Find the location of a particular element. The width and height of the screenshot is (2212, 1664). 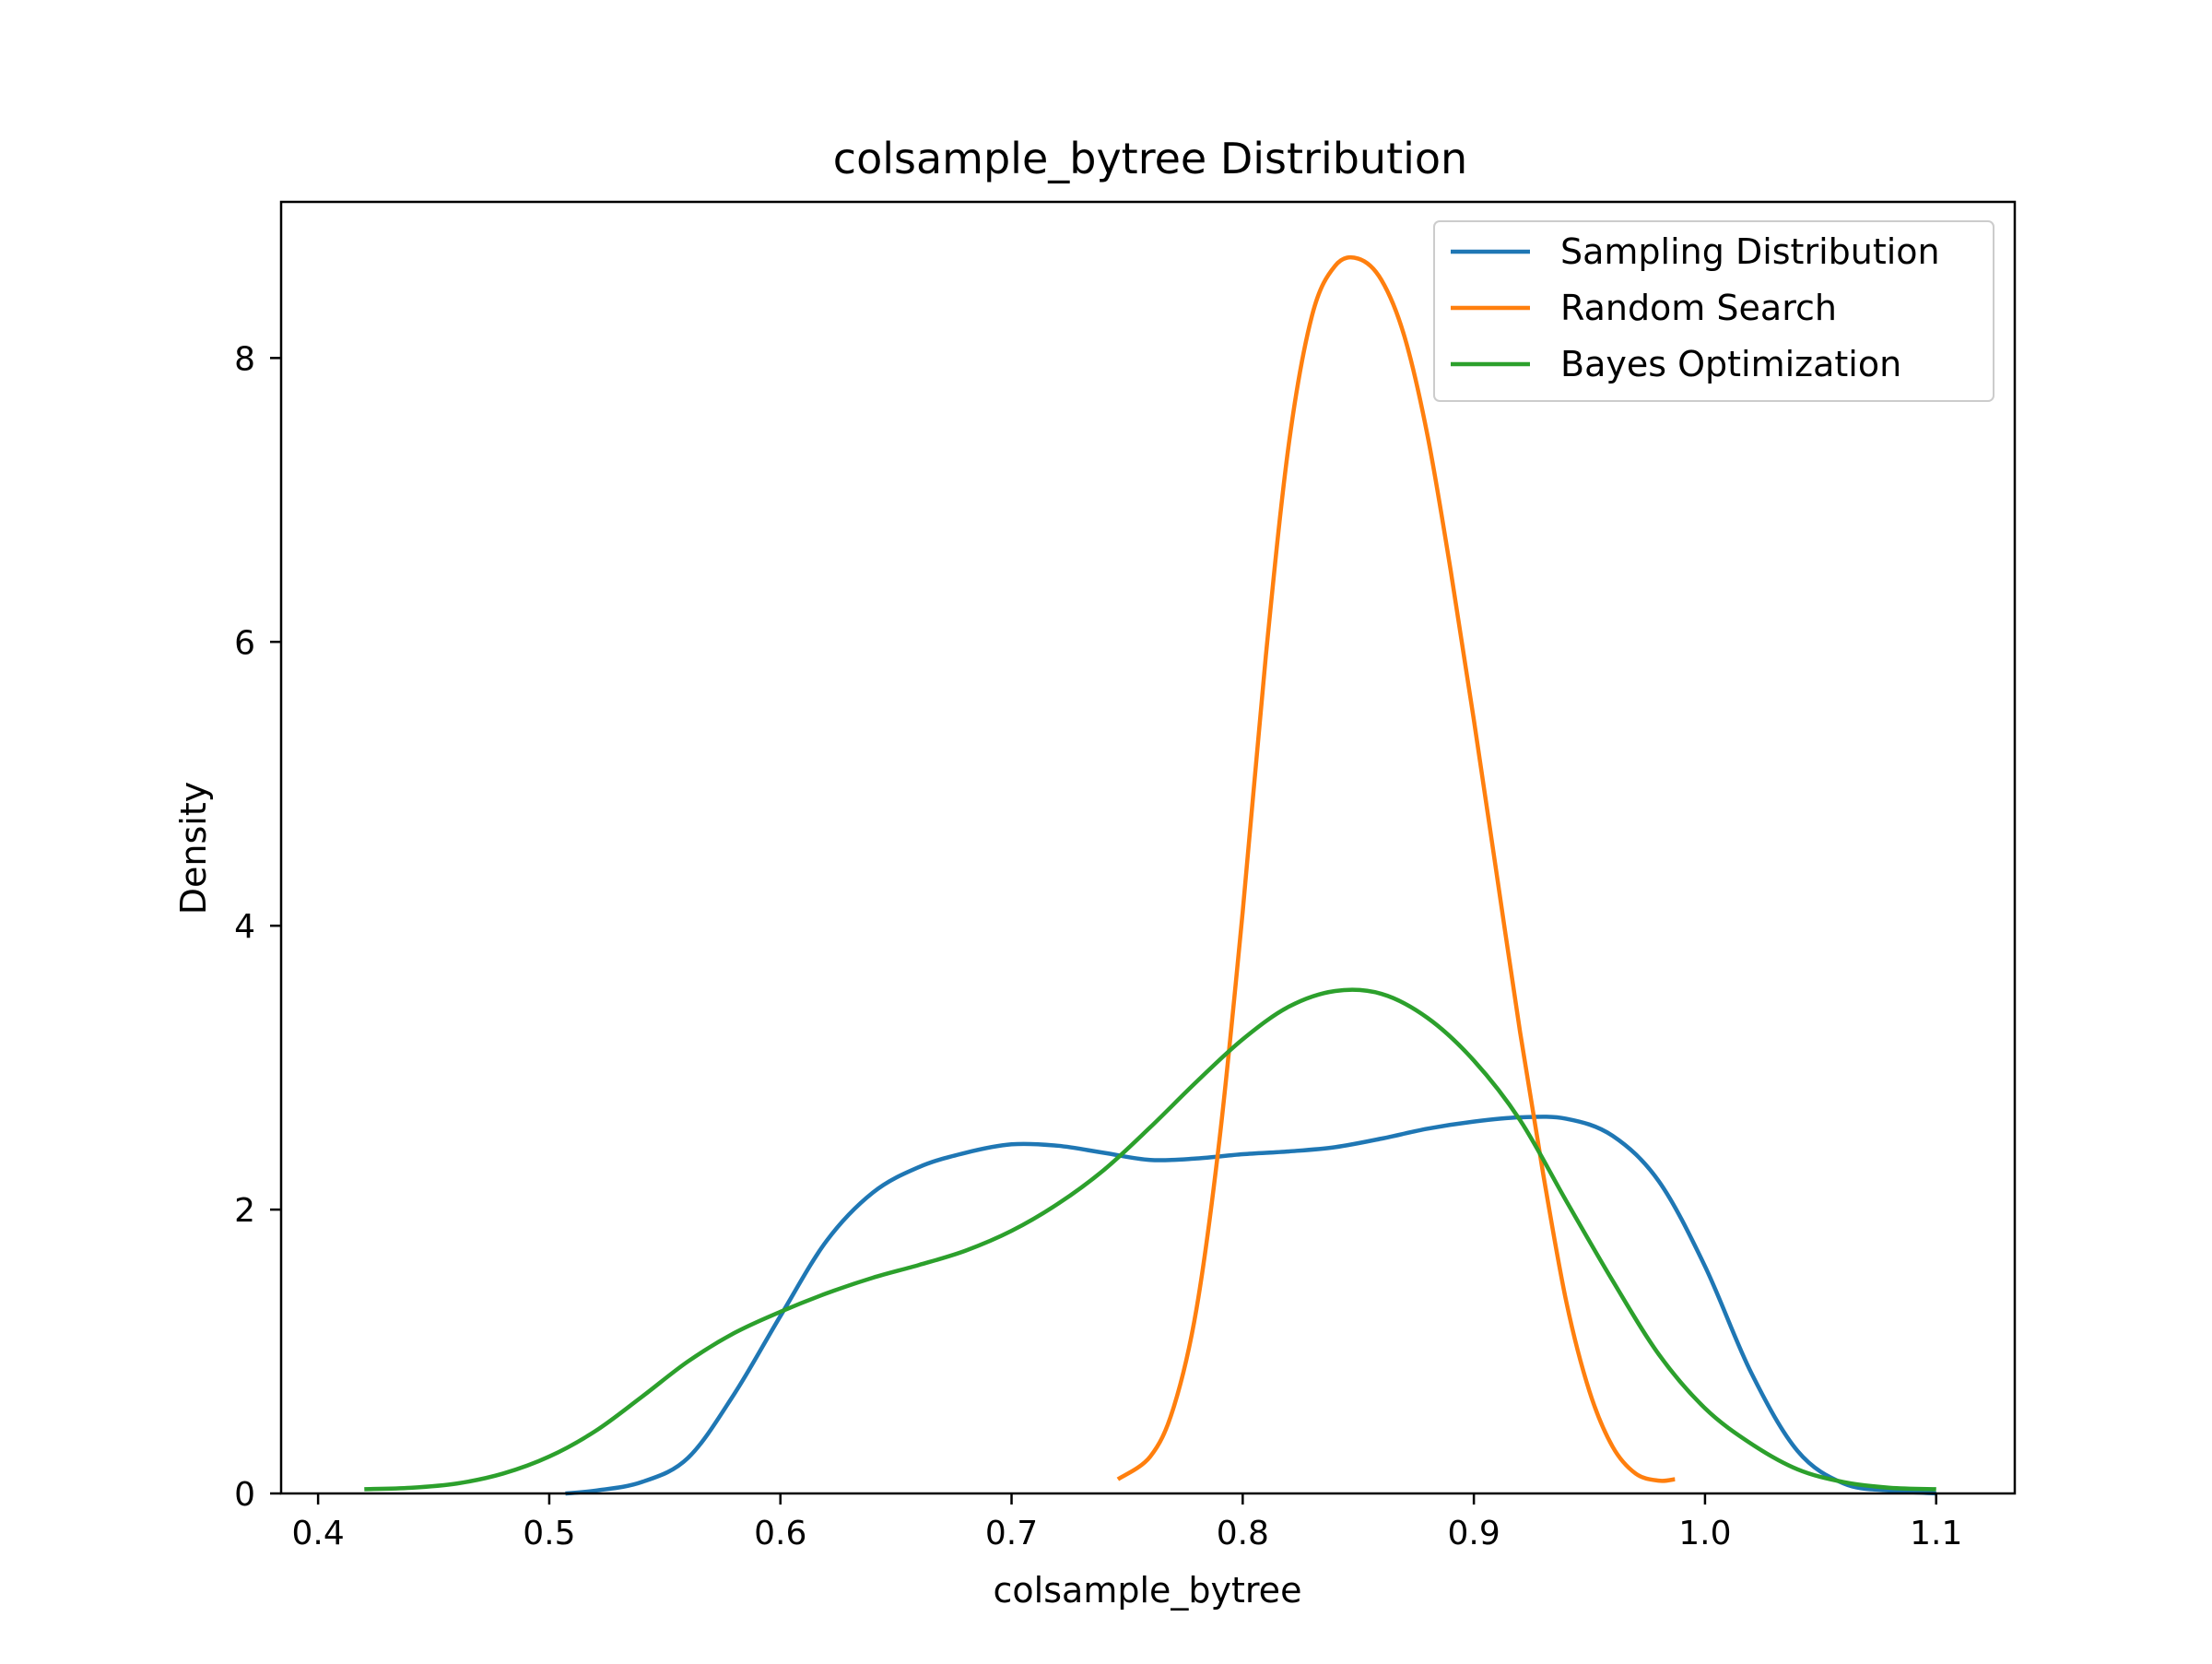

legend-label-3: Bayes Optimization is located at coordinates (1730, 364).